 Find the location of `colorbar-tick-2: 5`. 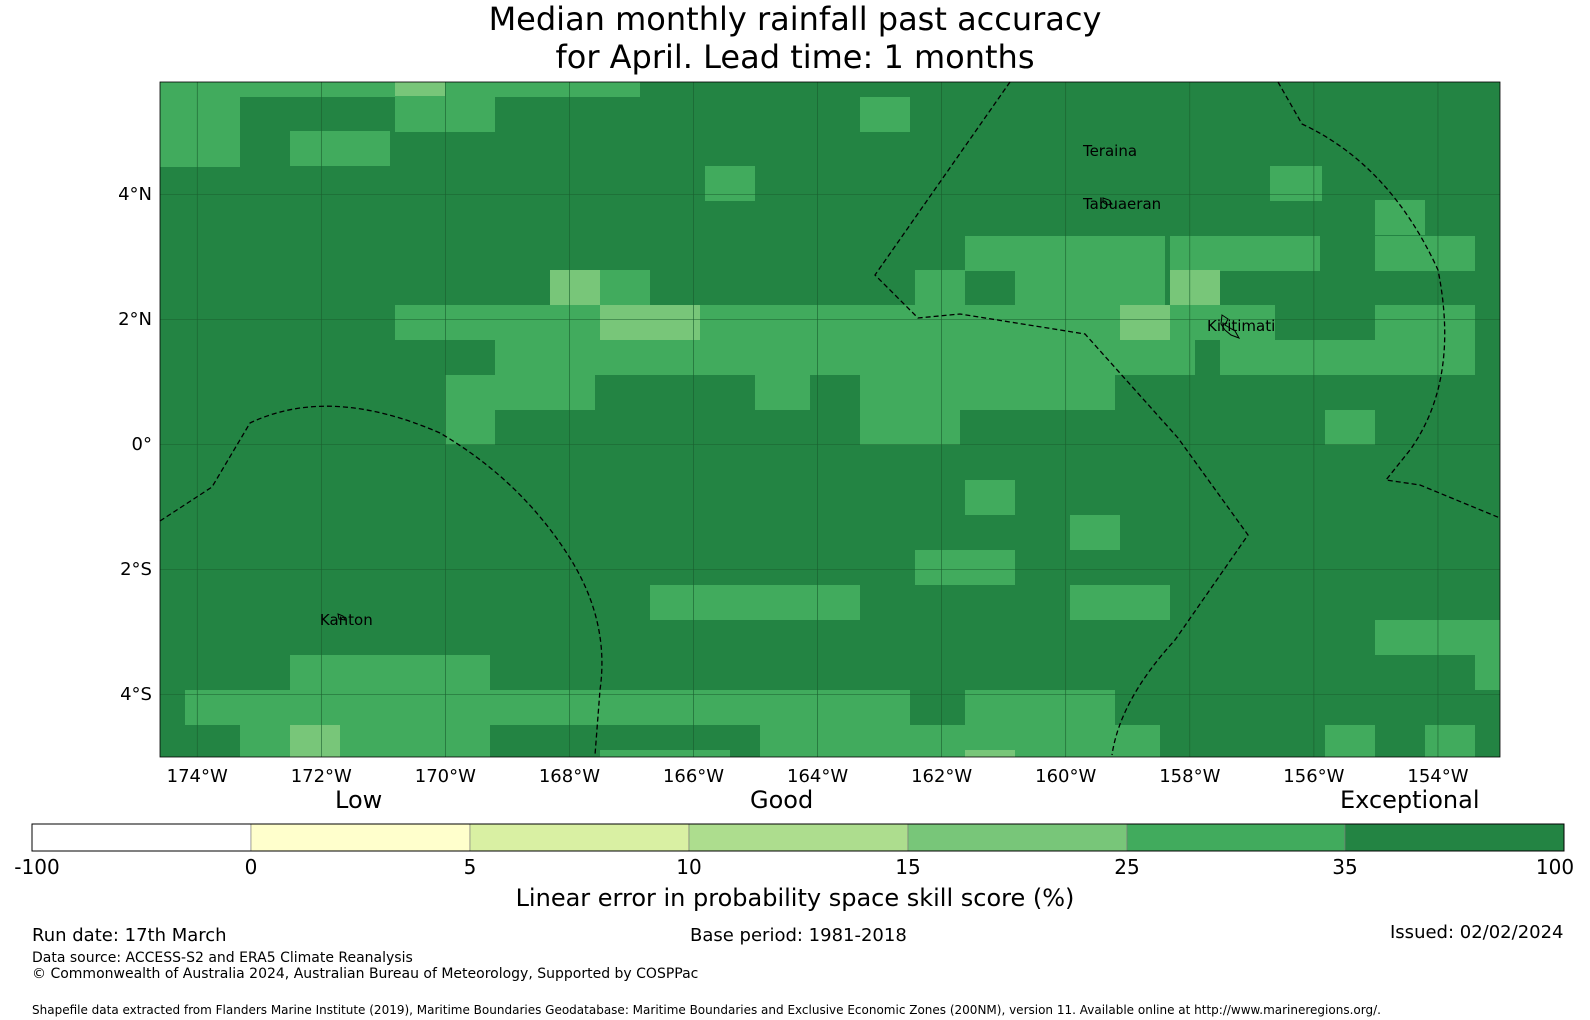

colorbar-tick-2: 5 is located at coordinates (470, 867).